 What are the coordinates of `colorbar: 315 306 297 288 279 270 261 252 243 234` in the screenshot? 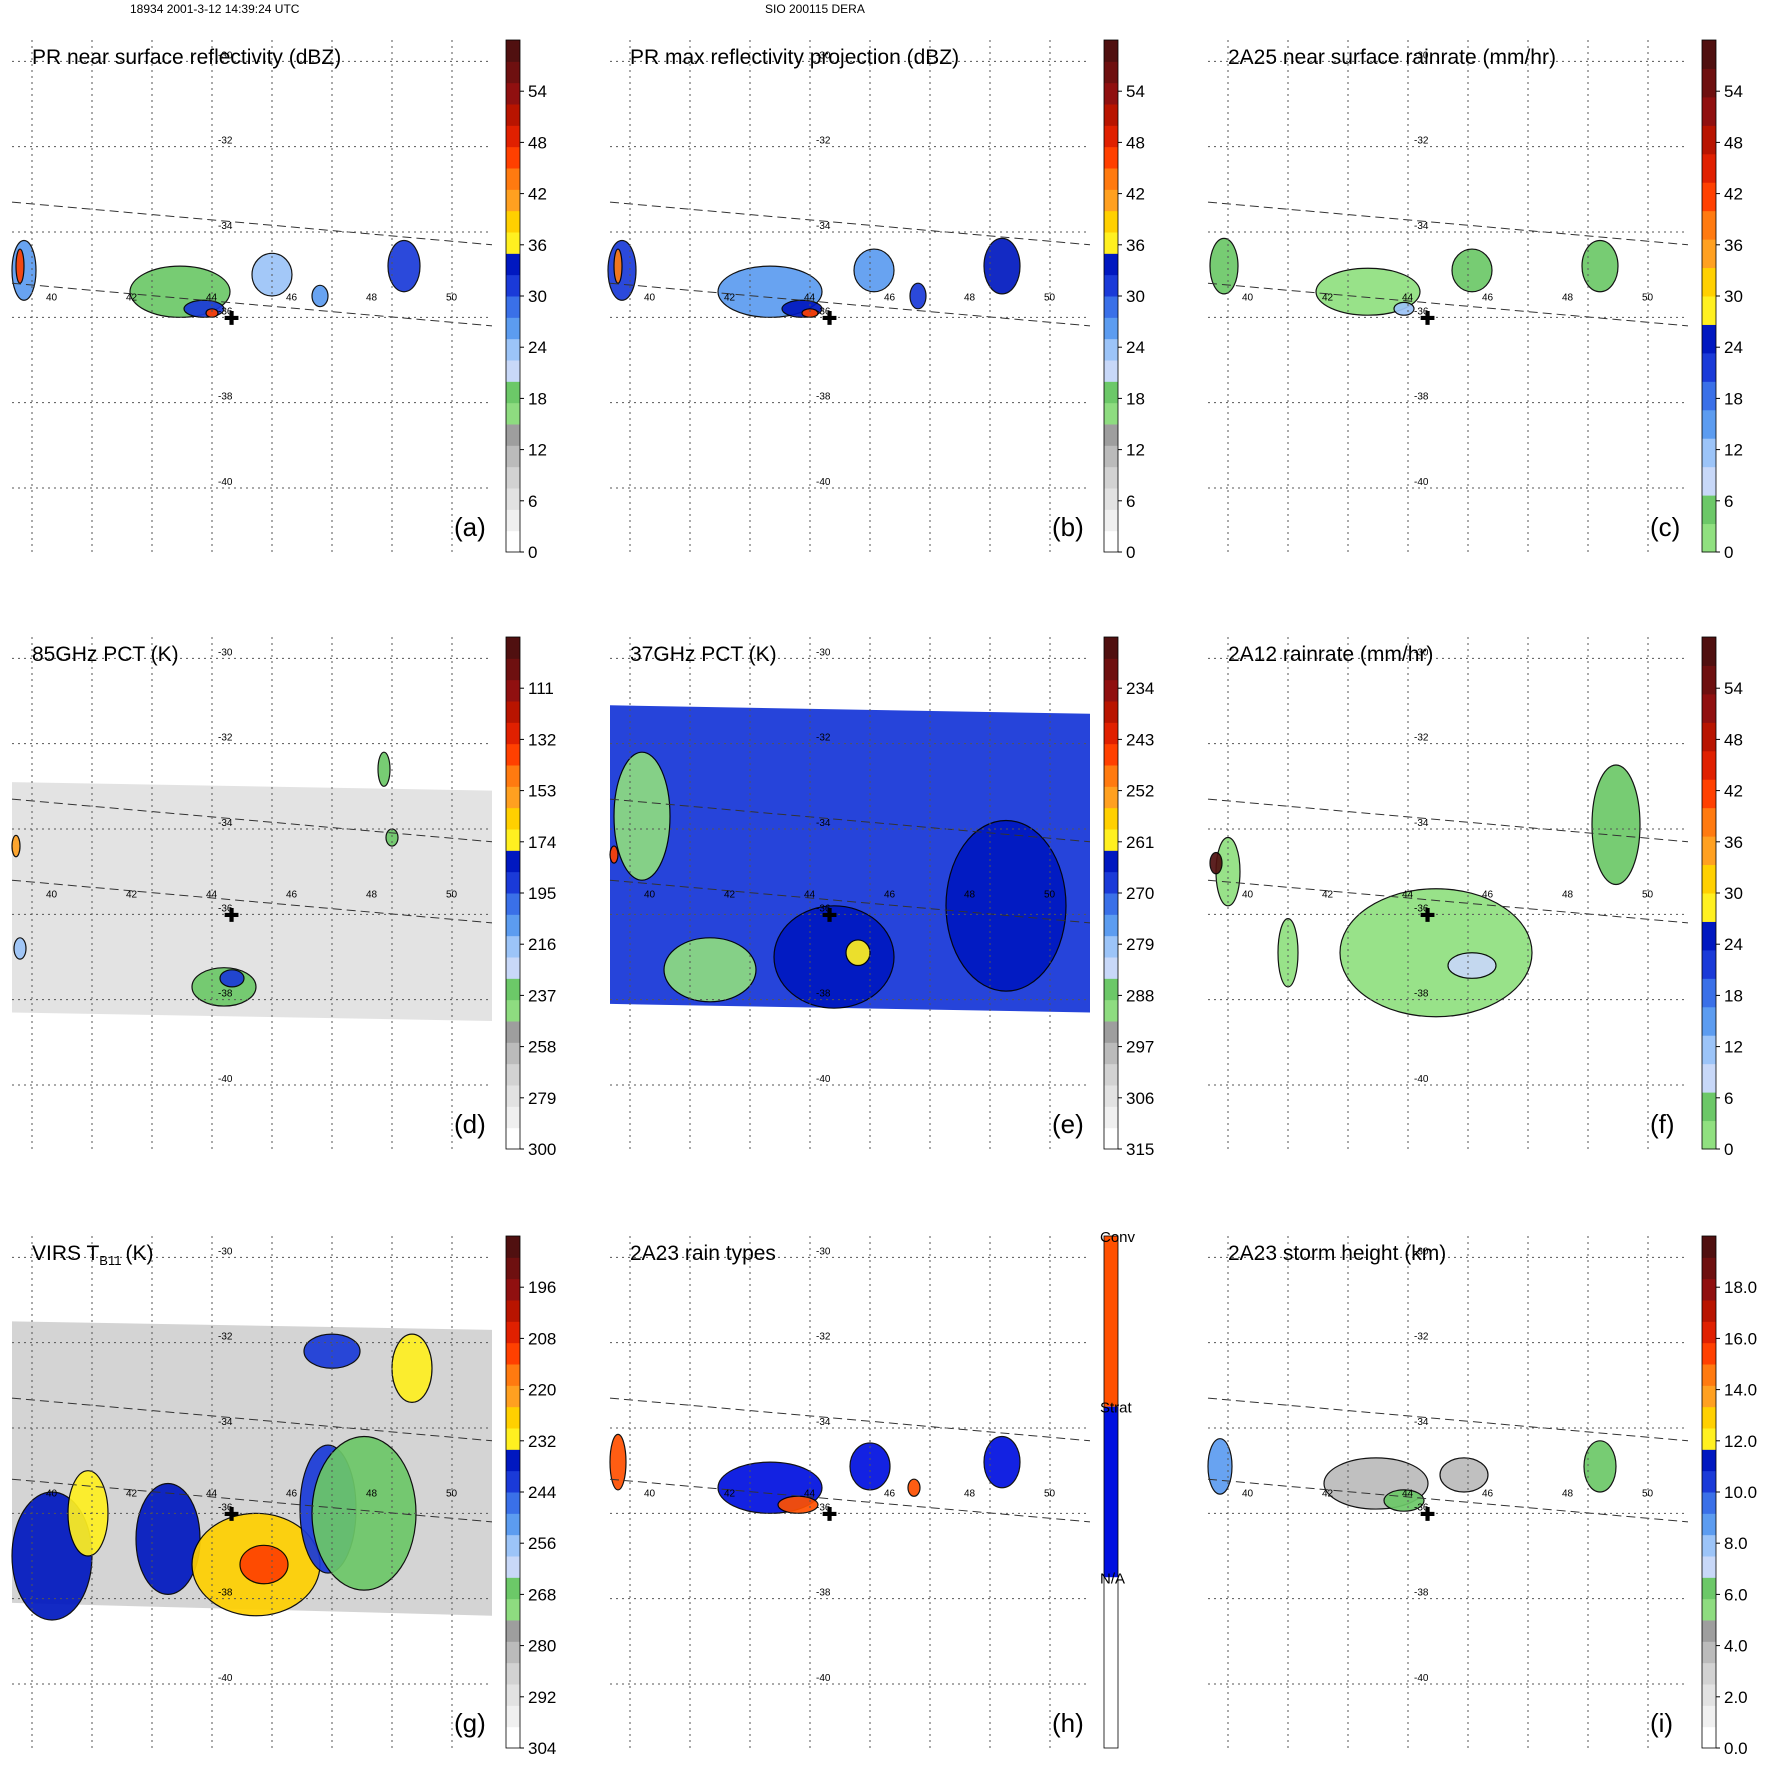 It's located at (1128, 897).